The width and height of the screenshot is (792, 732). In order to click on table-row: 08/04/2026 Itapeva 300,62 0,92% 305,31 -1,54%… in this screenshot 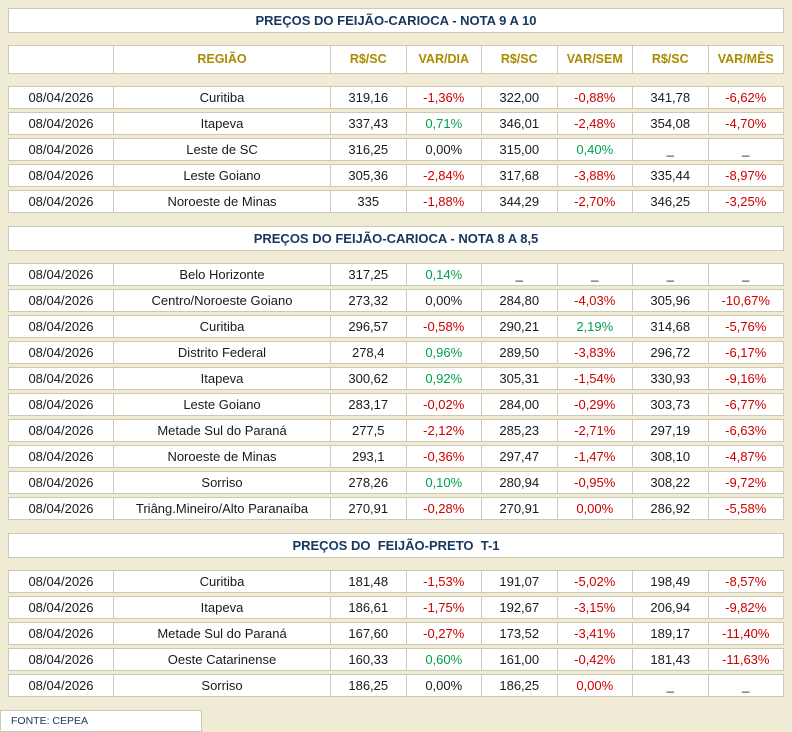, I will do `click(396, 378)`.